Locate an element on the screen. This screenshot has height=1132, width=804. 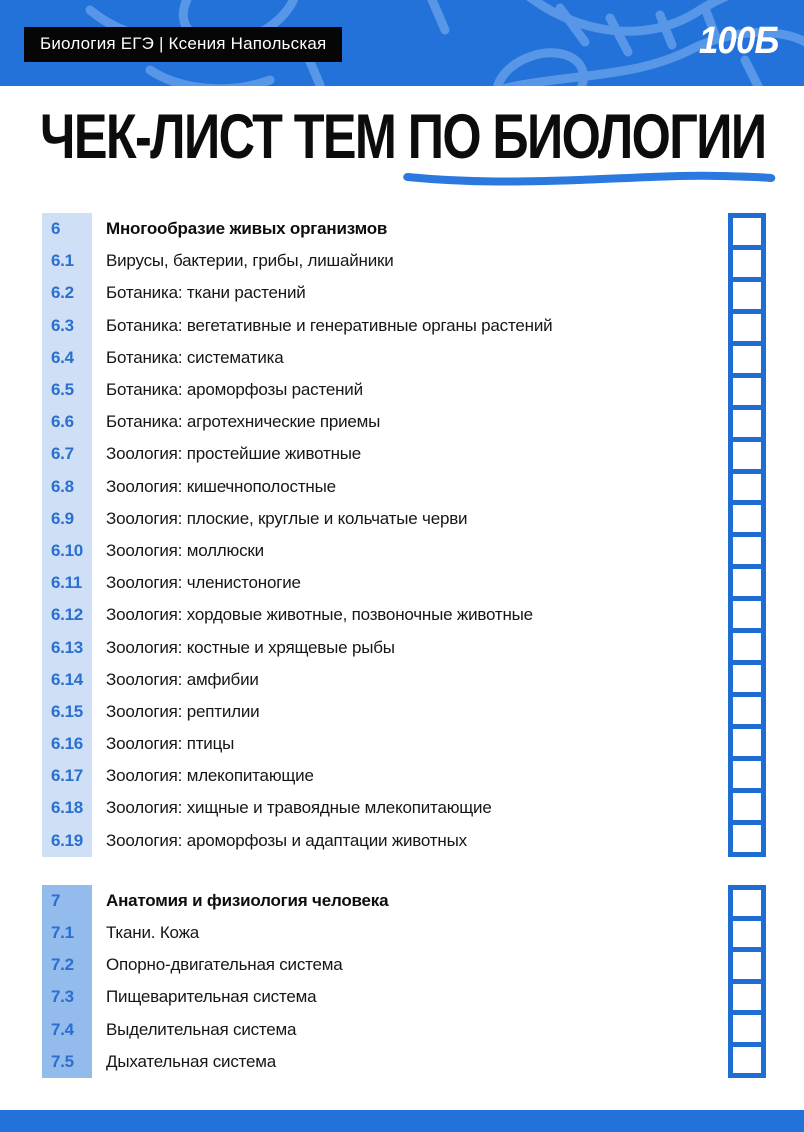
title-underlined-text: ПО БИОЛОГИИ is located at coordinates (587, 137).